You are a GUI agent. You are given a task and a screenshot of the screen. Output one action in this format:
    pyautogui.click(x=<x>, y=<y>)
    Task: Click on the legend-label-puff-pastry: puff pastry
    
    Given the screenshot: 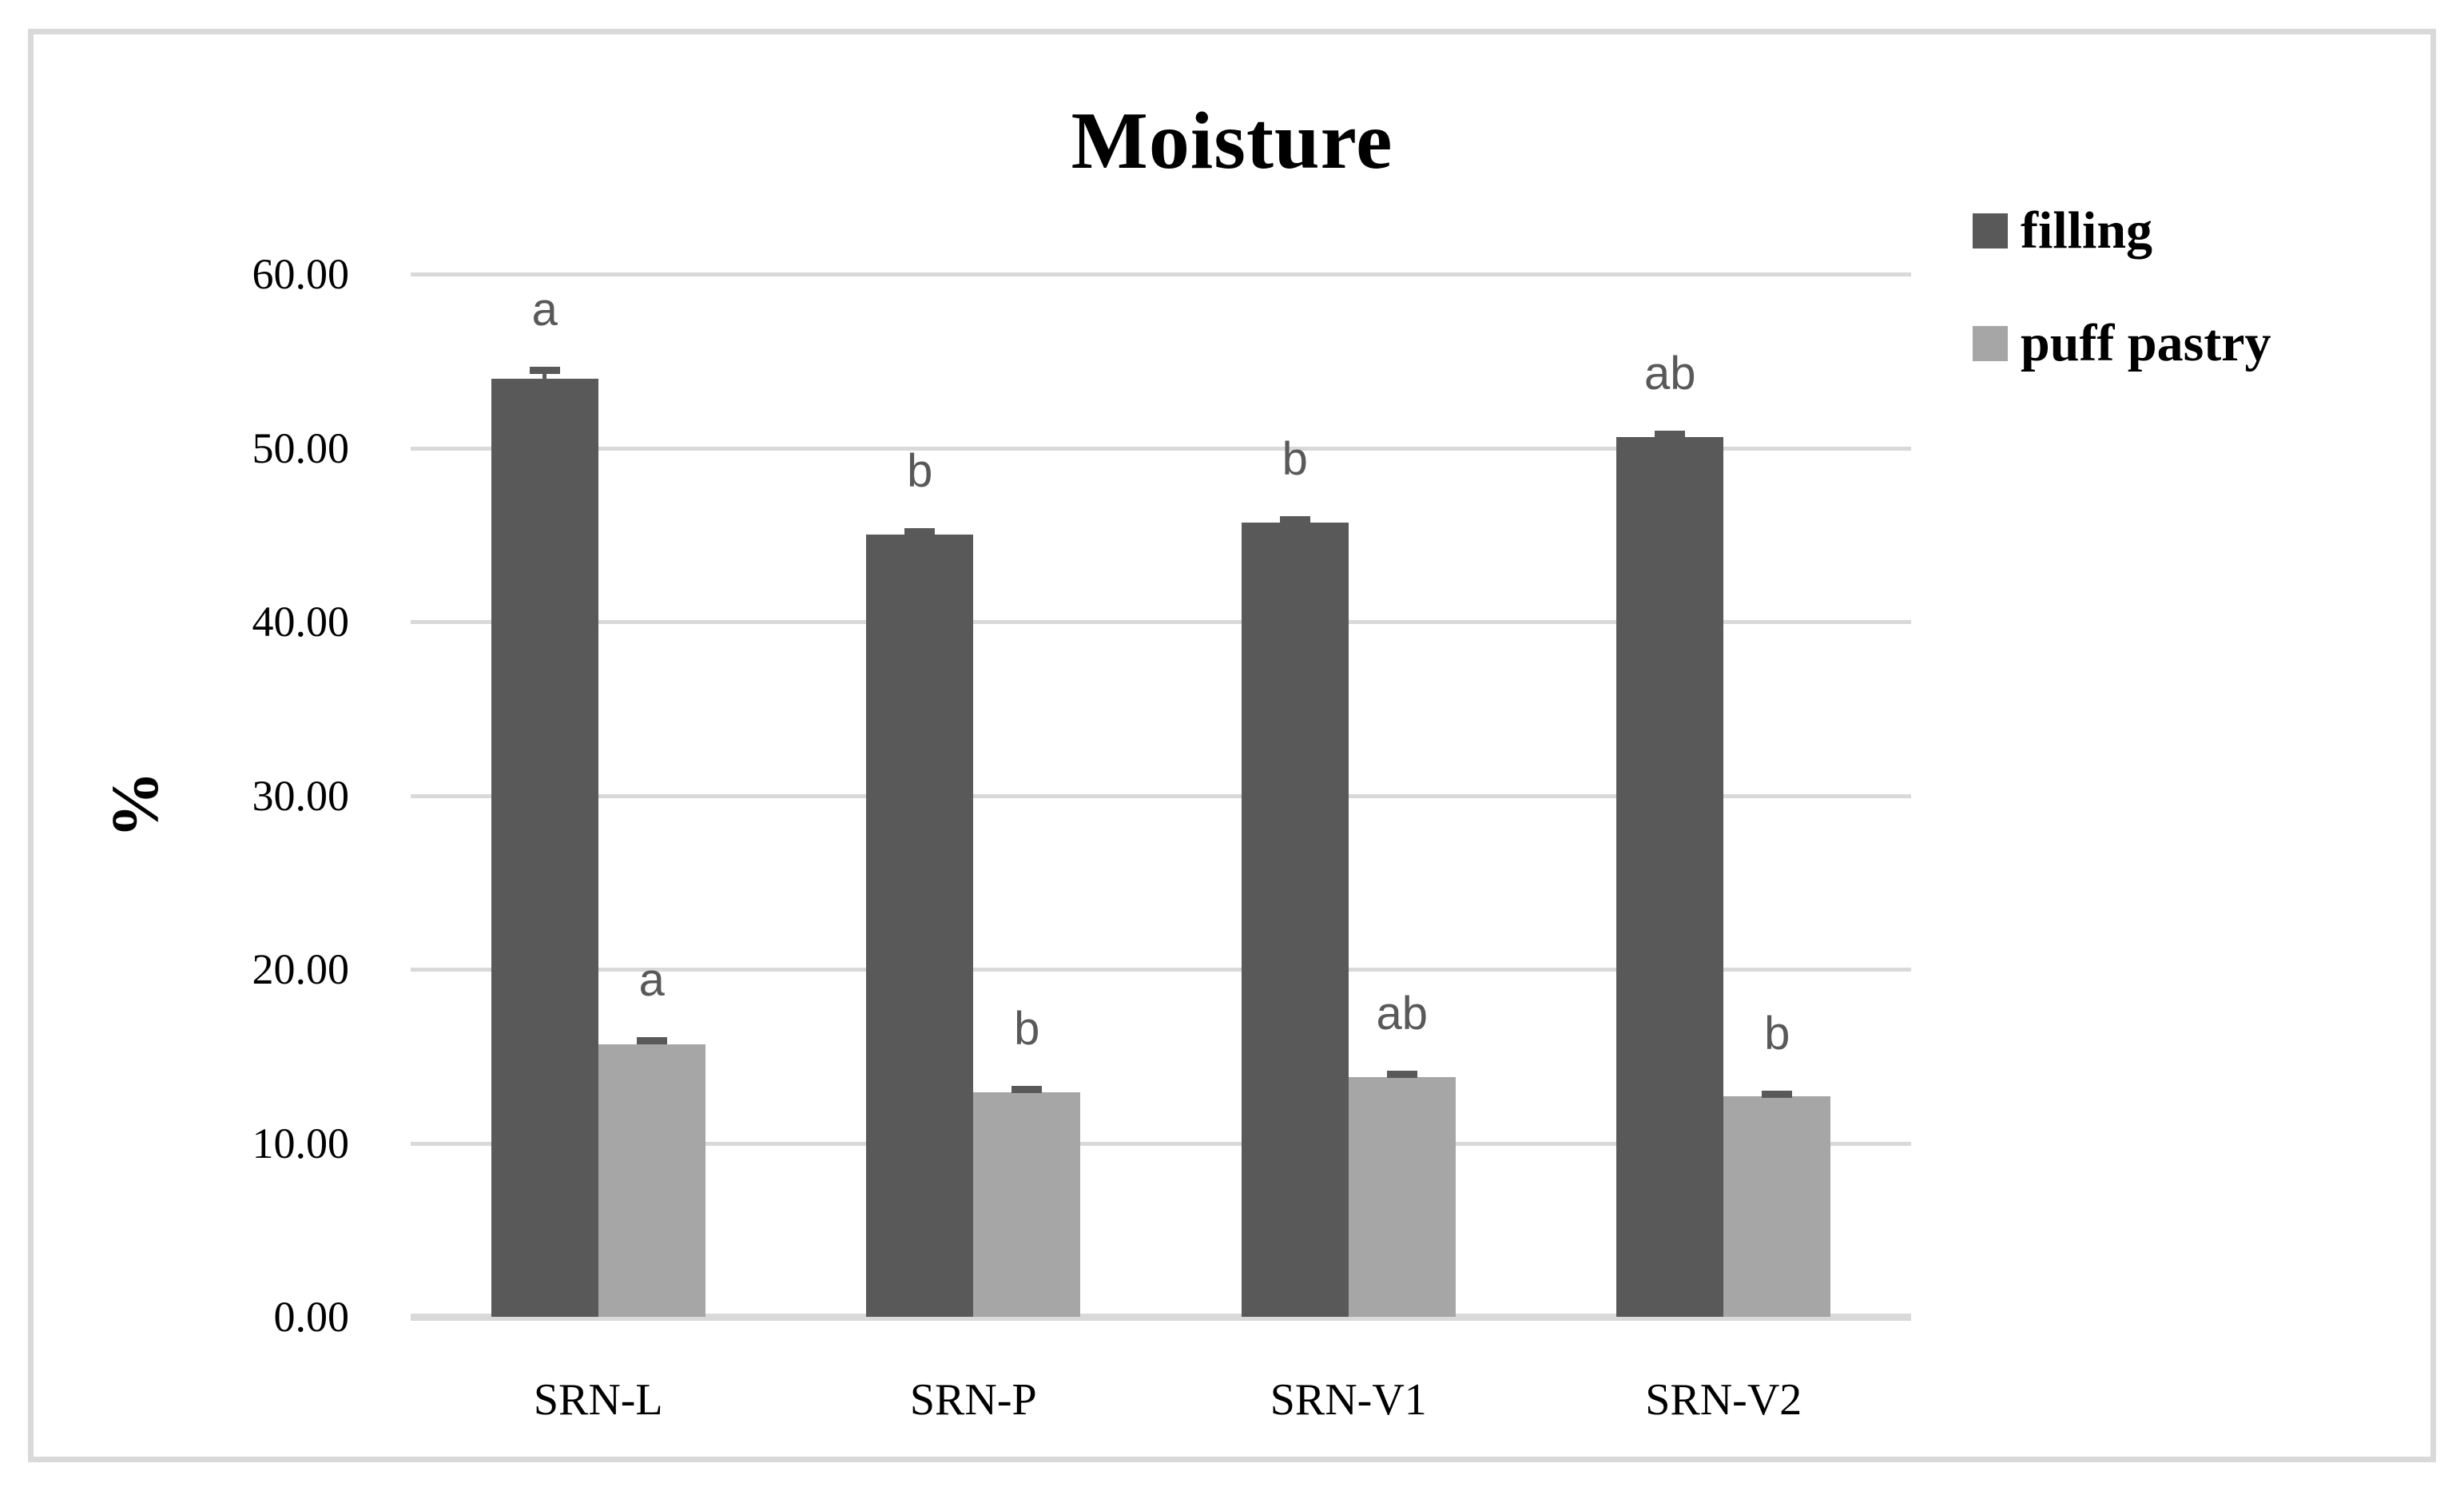 What is the action you would take?
    pyautogui.click(x=2146, y=343)
    